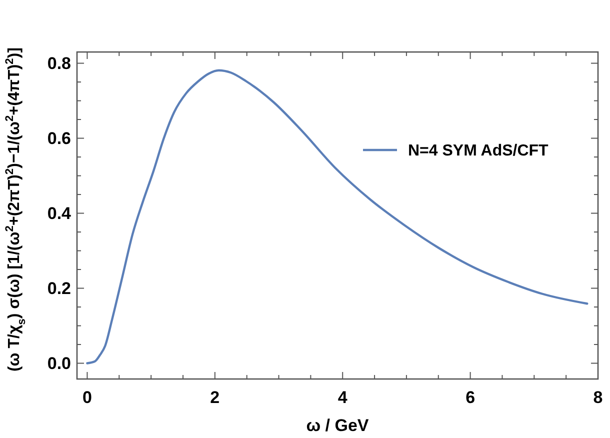 This screenshot has height=438, width=610. I want to click on x-tick-label: 0, so click(87, 397).